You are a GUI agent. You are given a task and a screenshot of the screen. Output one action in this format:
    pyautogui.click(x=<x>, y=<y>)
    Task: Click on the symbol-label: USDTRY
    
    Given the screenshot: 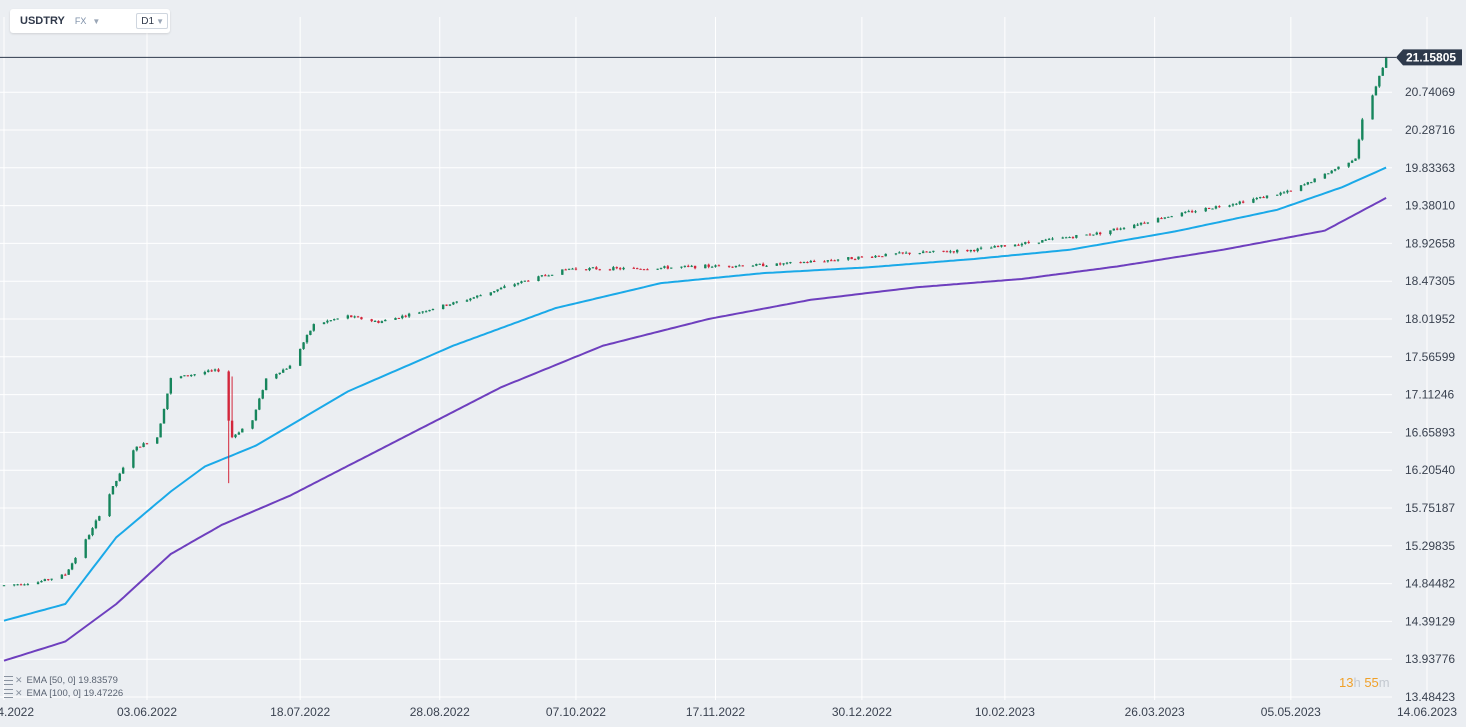 What is the action you would take?
    pyautogui.click(x=42, y=21)
    